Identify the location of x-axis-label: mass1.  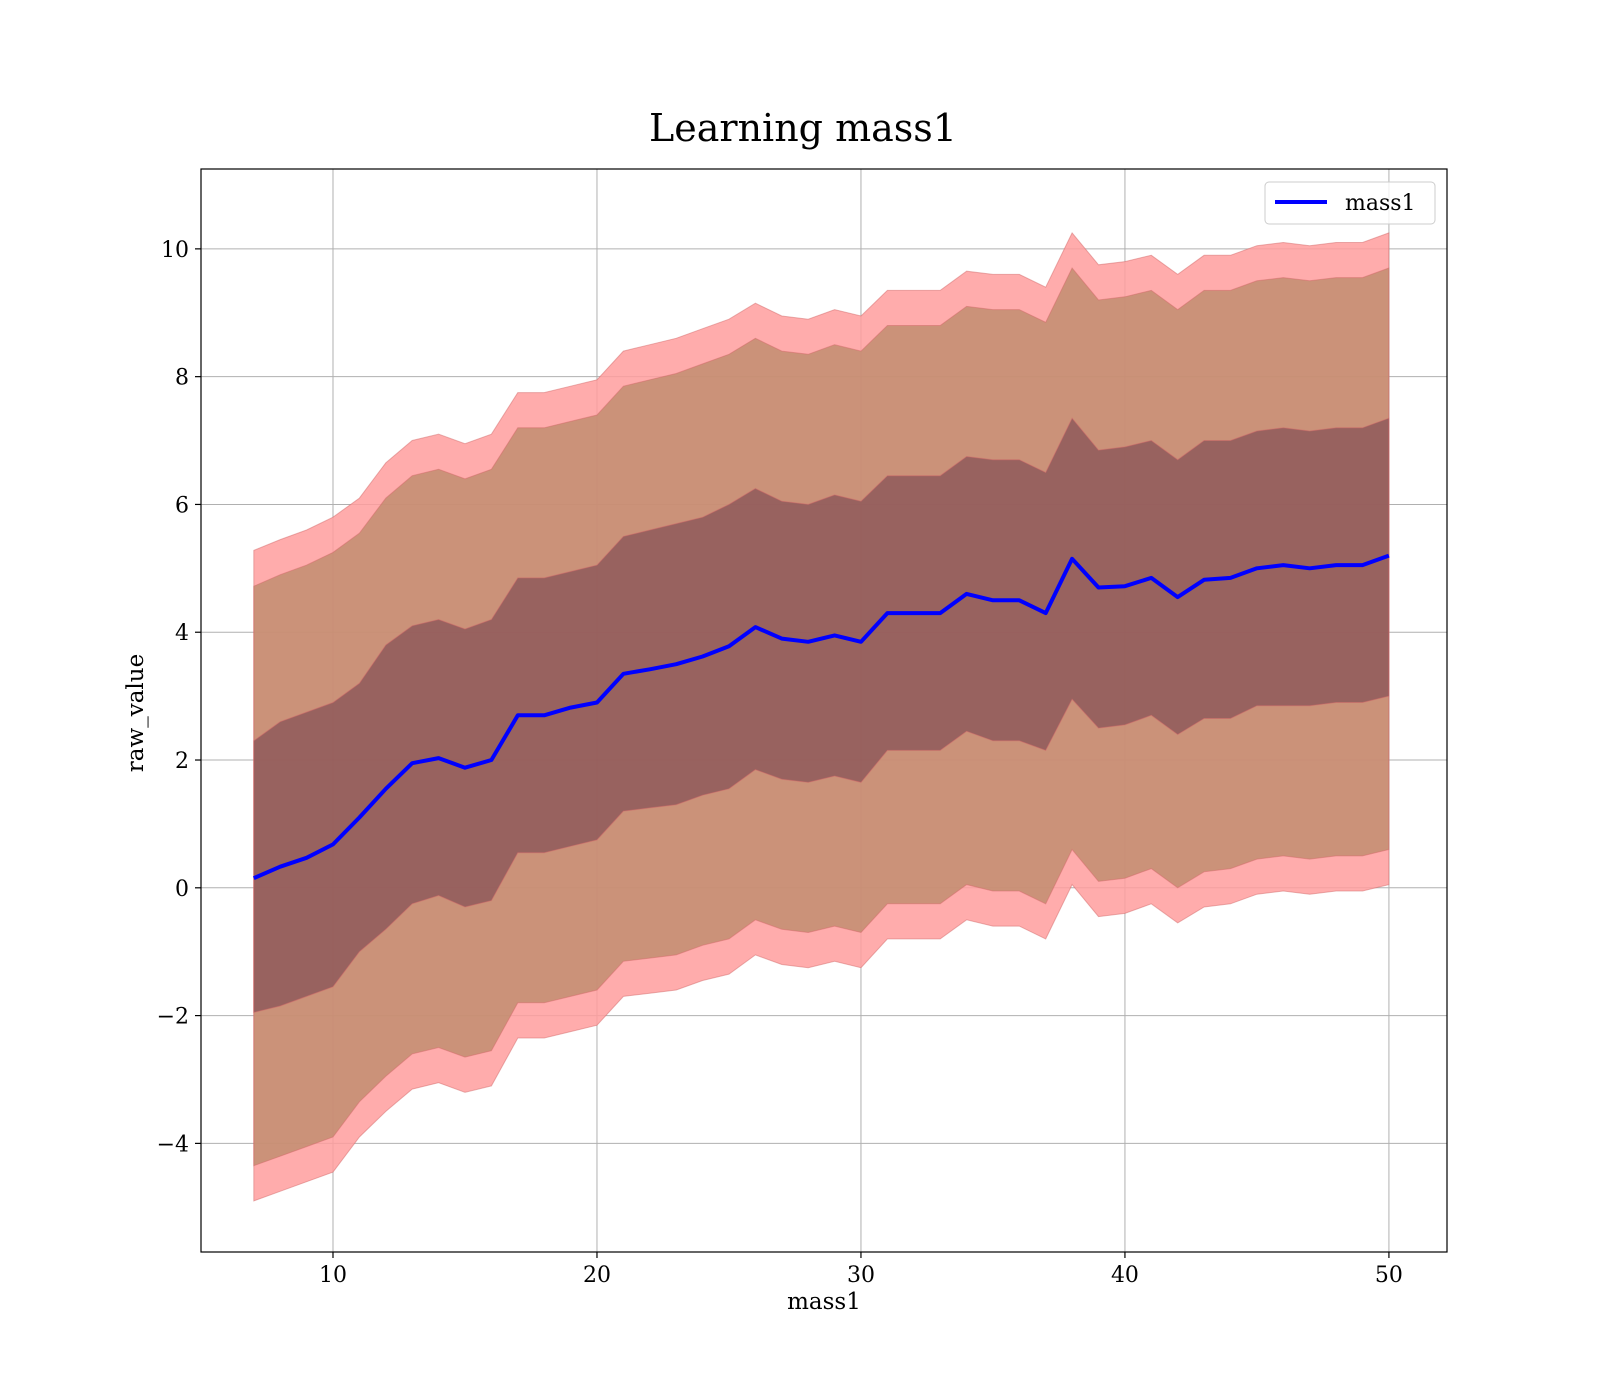
(824, 1302).